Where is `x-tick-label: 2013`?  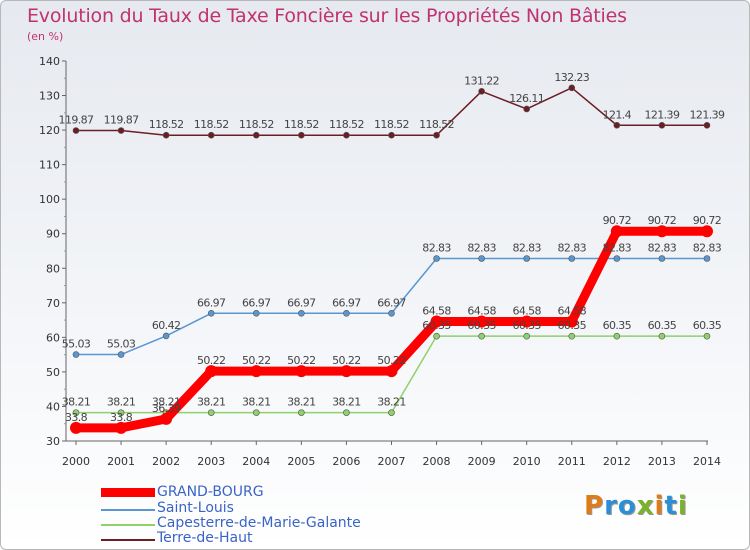
x-tick-label: 2013 is located at coordinates (662, 461).